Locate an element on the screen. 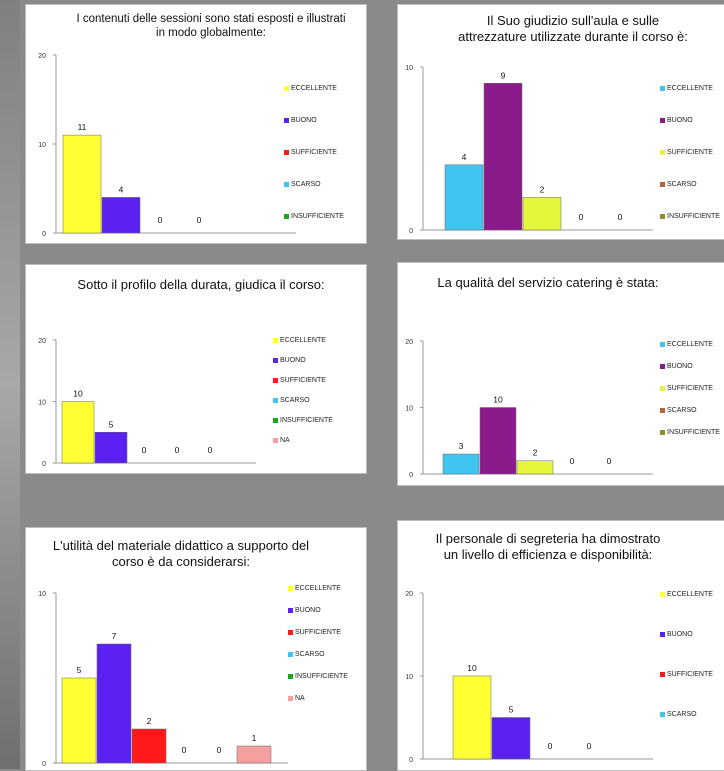  bar-value-label: 4 is located at coordinates (121, 189).